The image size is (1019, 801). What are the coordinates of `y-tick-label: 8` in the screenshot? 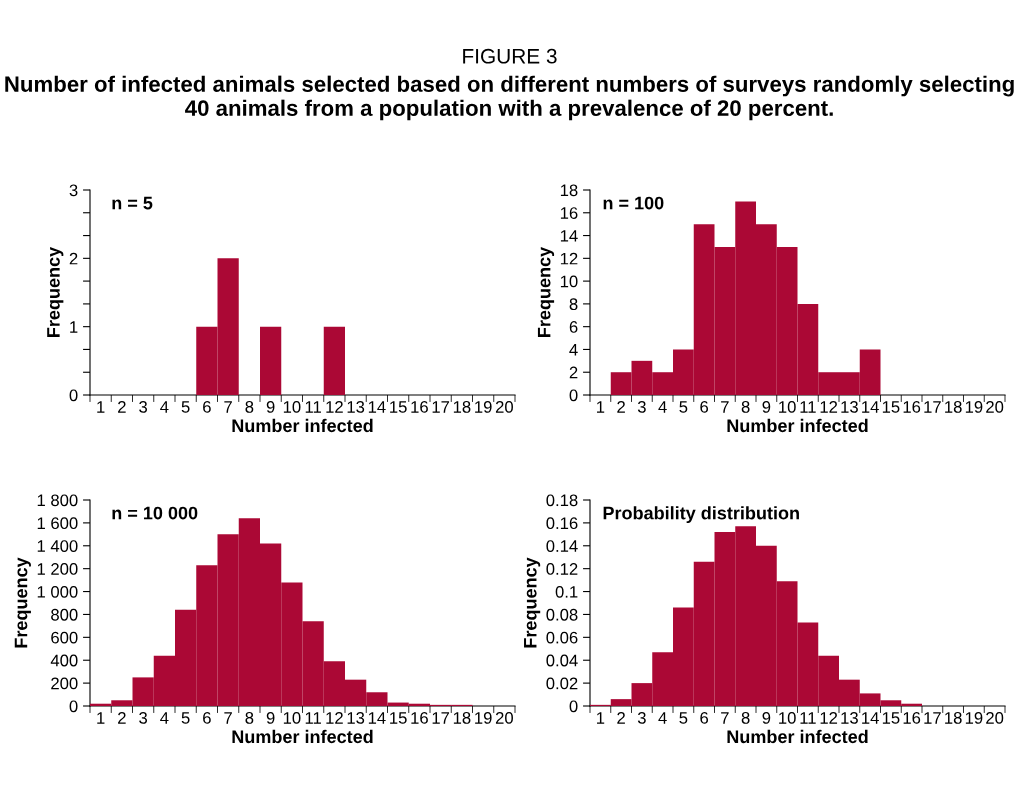 It's located at (573, 304).